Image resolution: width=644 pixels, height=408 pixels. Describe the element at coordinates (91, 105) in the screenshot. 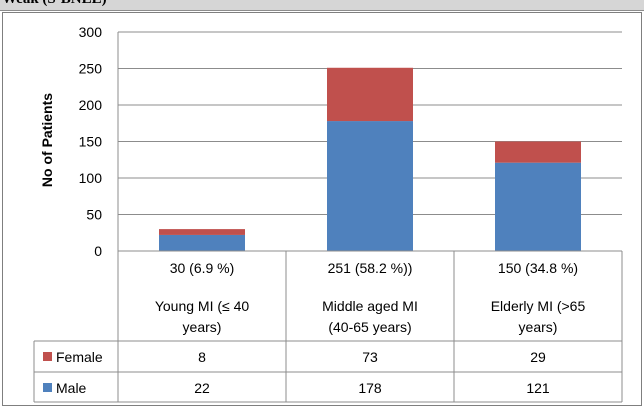

I see `y-tick-200: 200` at that location.